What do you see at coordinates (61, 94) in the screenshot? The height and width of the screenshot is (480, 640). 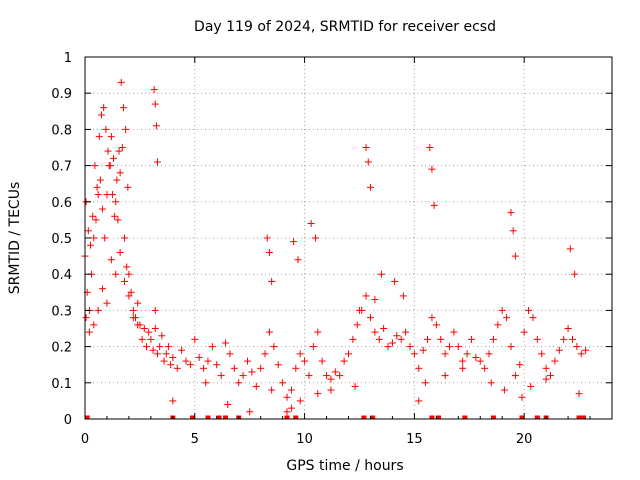 I see `y-tick-label: 0.9` at bounding box center [61, 94].